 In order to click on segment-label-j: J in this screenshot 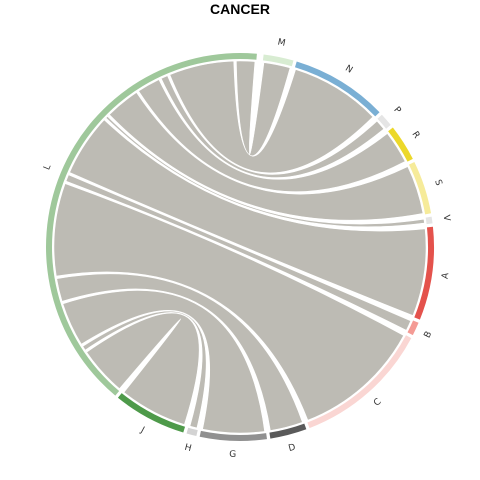, I will do `click(142, 430)`.